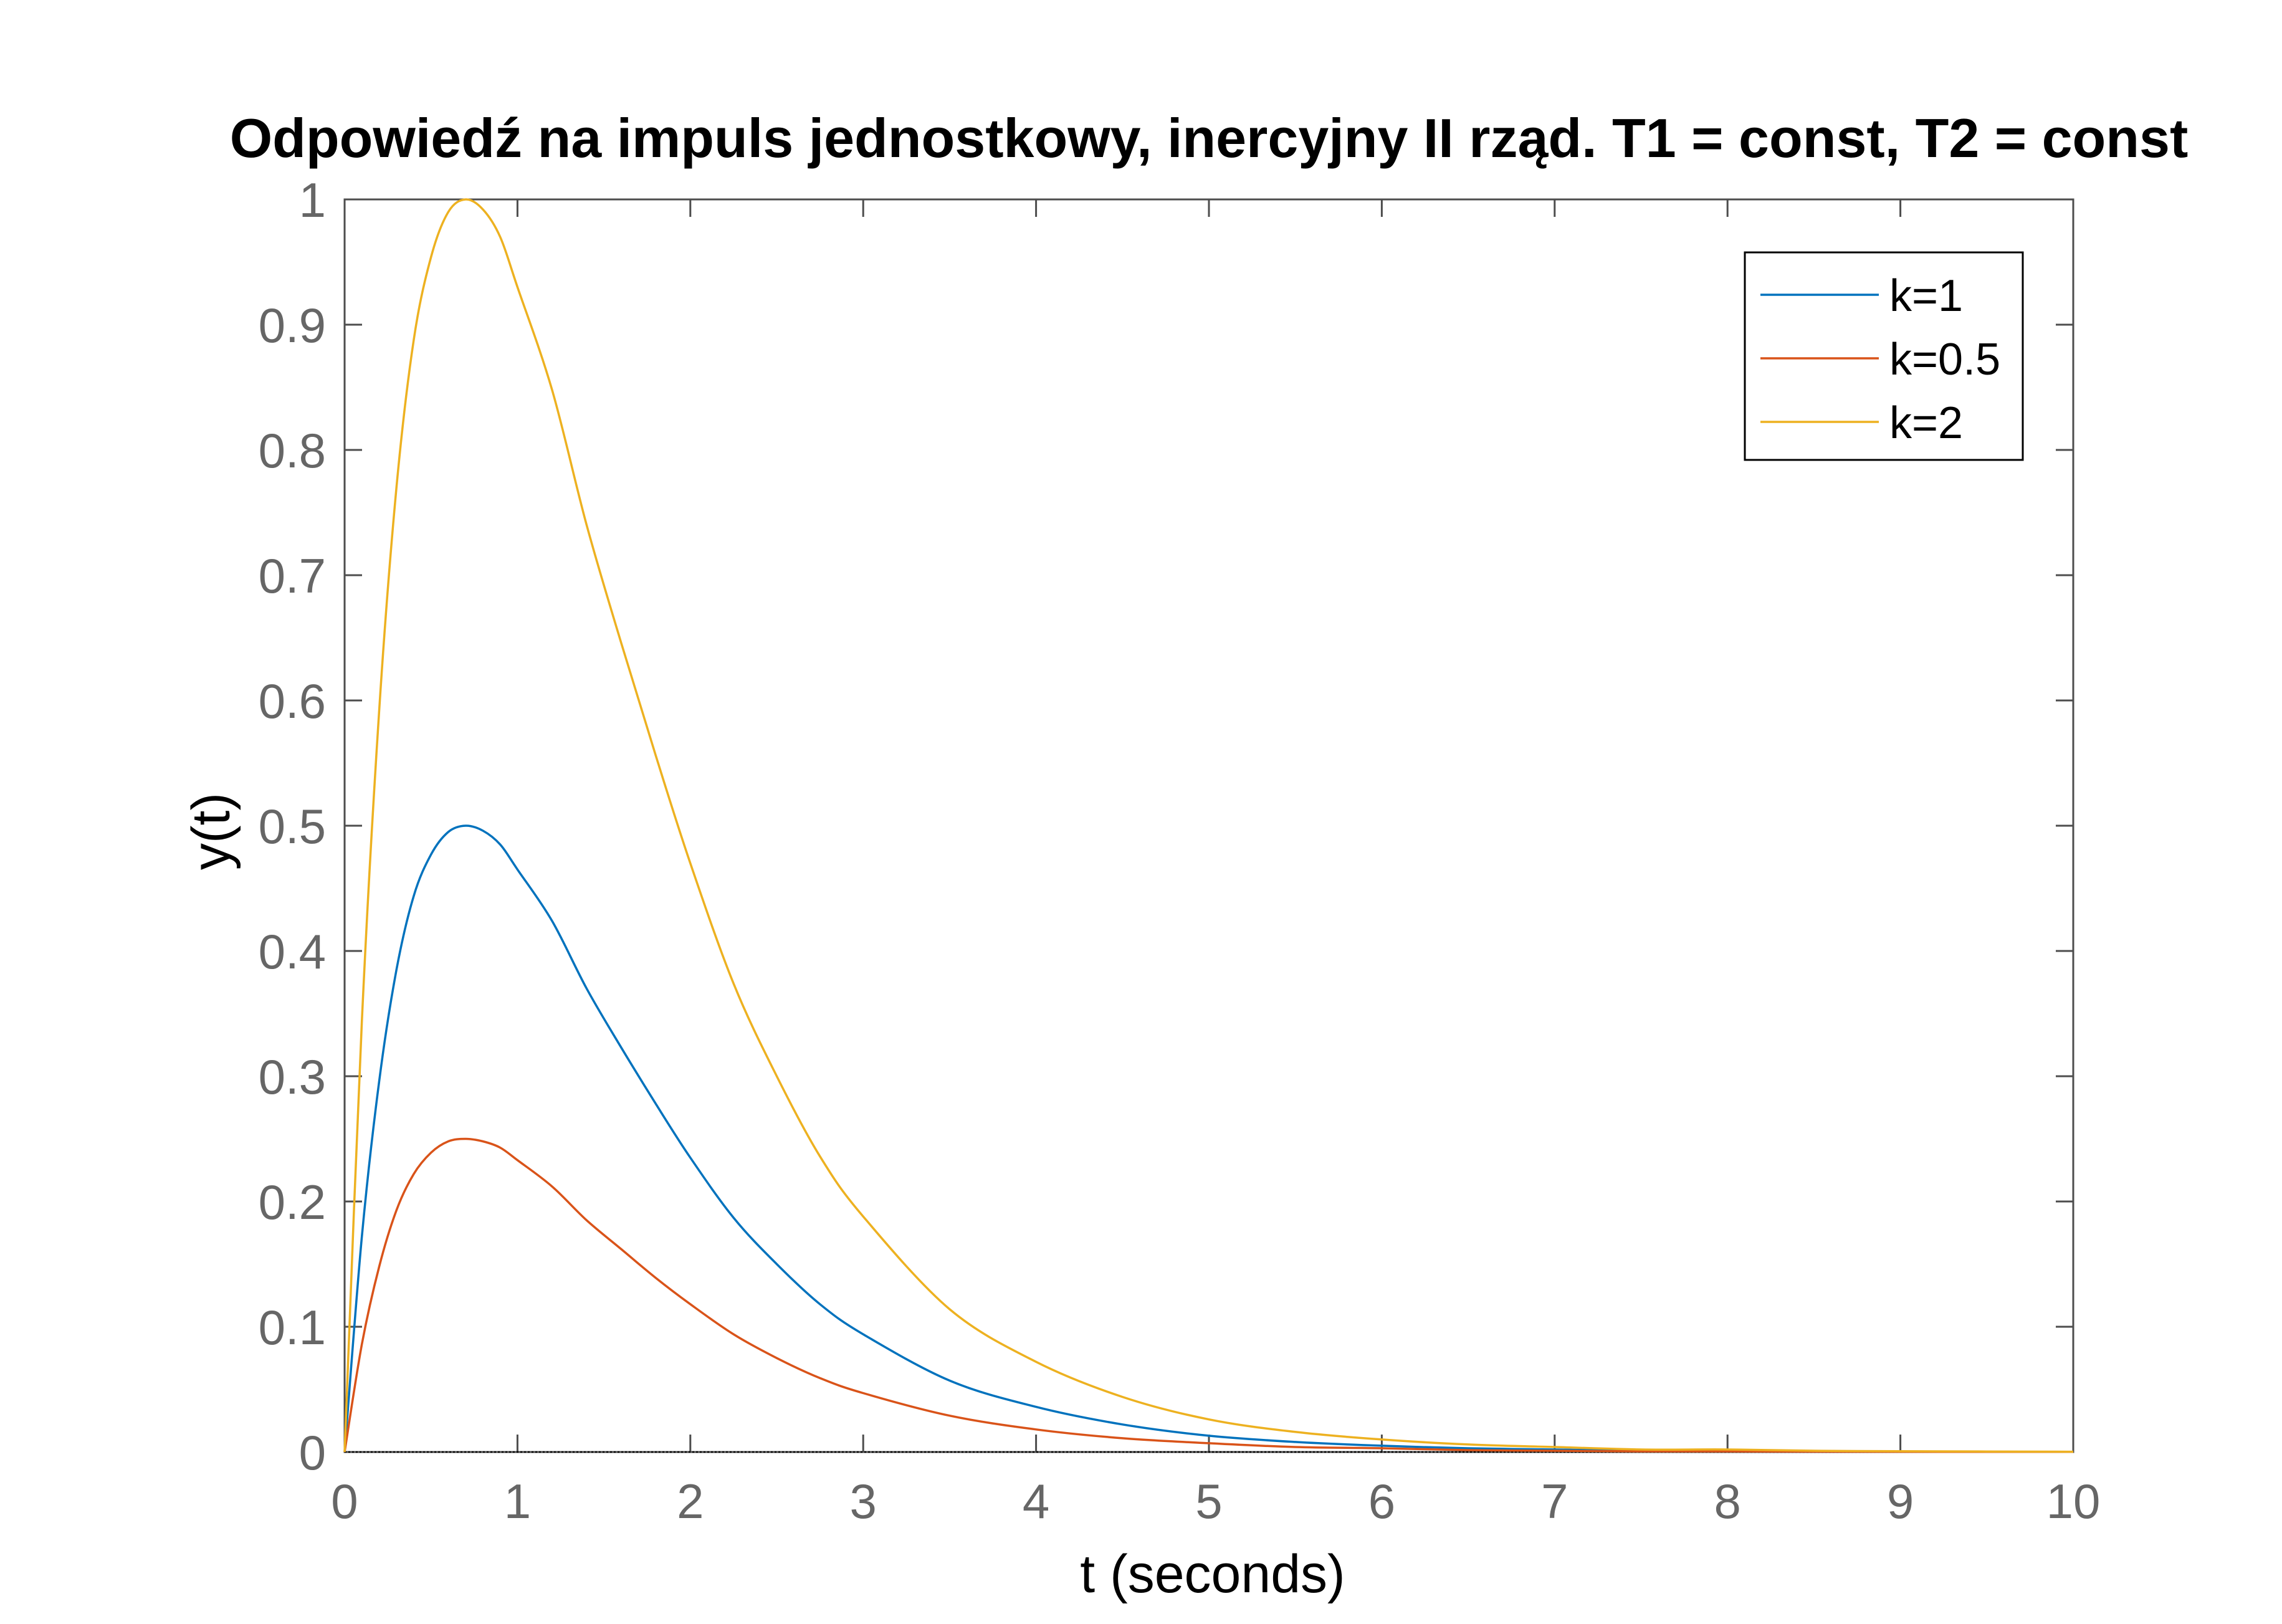  I want to click on x-tick-label: 6, so click(1381, 1502).